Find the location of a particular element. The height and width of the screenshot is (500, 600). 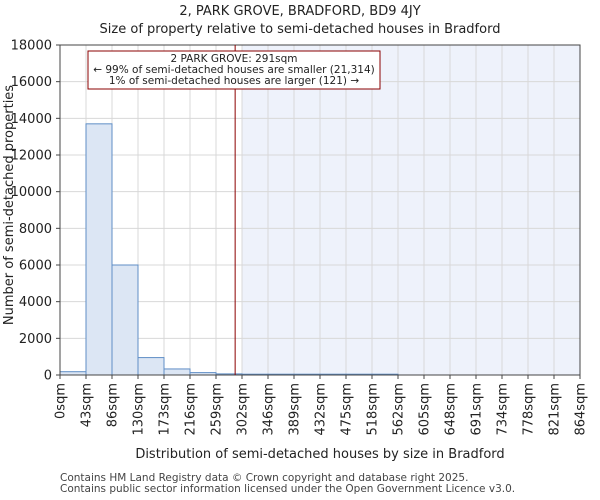

x-tick-label: 821sqm is located at coordinates (555, 409).